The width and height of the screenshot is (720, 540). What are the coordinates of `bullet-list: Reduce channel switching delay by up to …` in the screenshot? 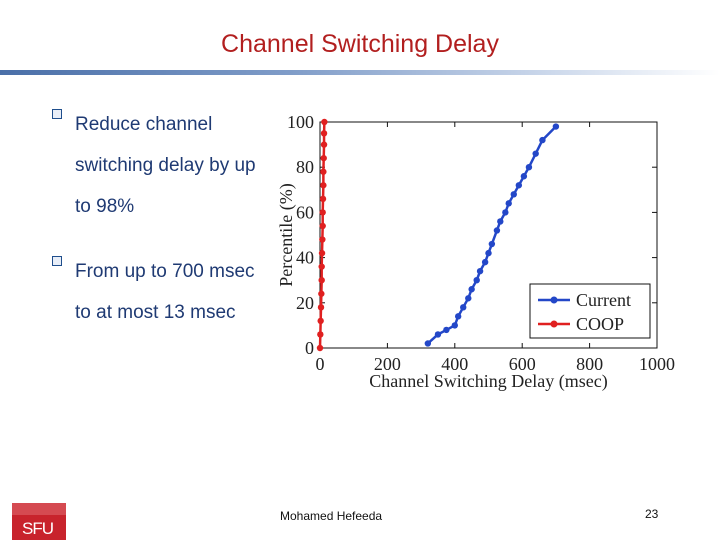 It's located at (157, 238).